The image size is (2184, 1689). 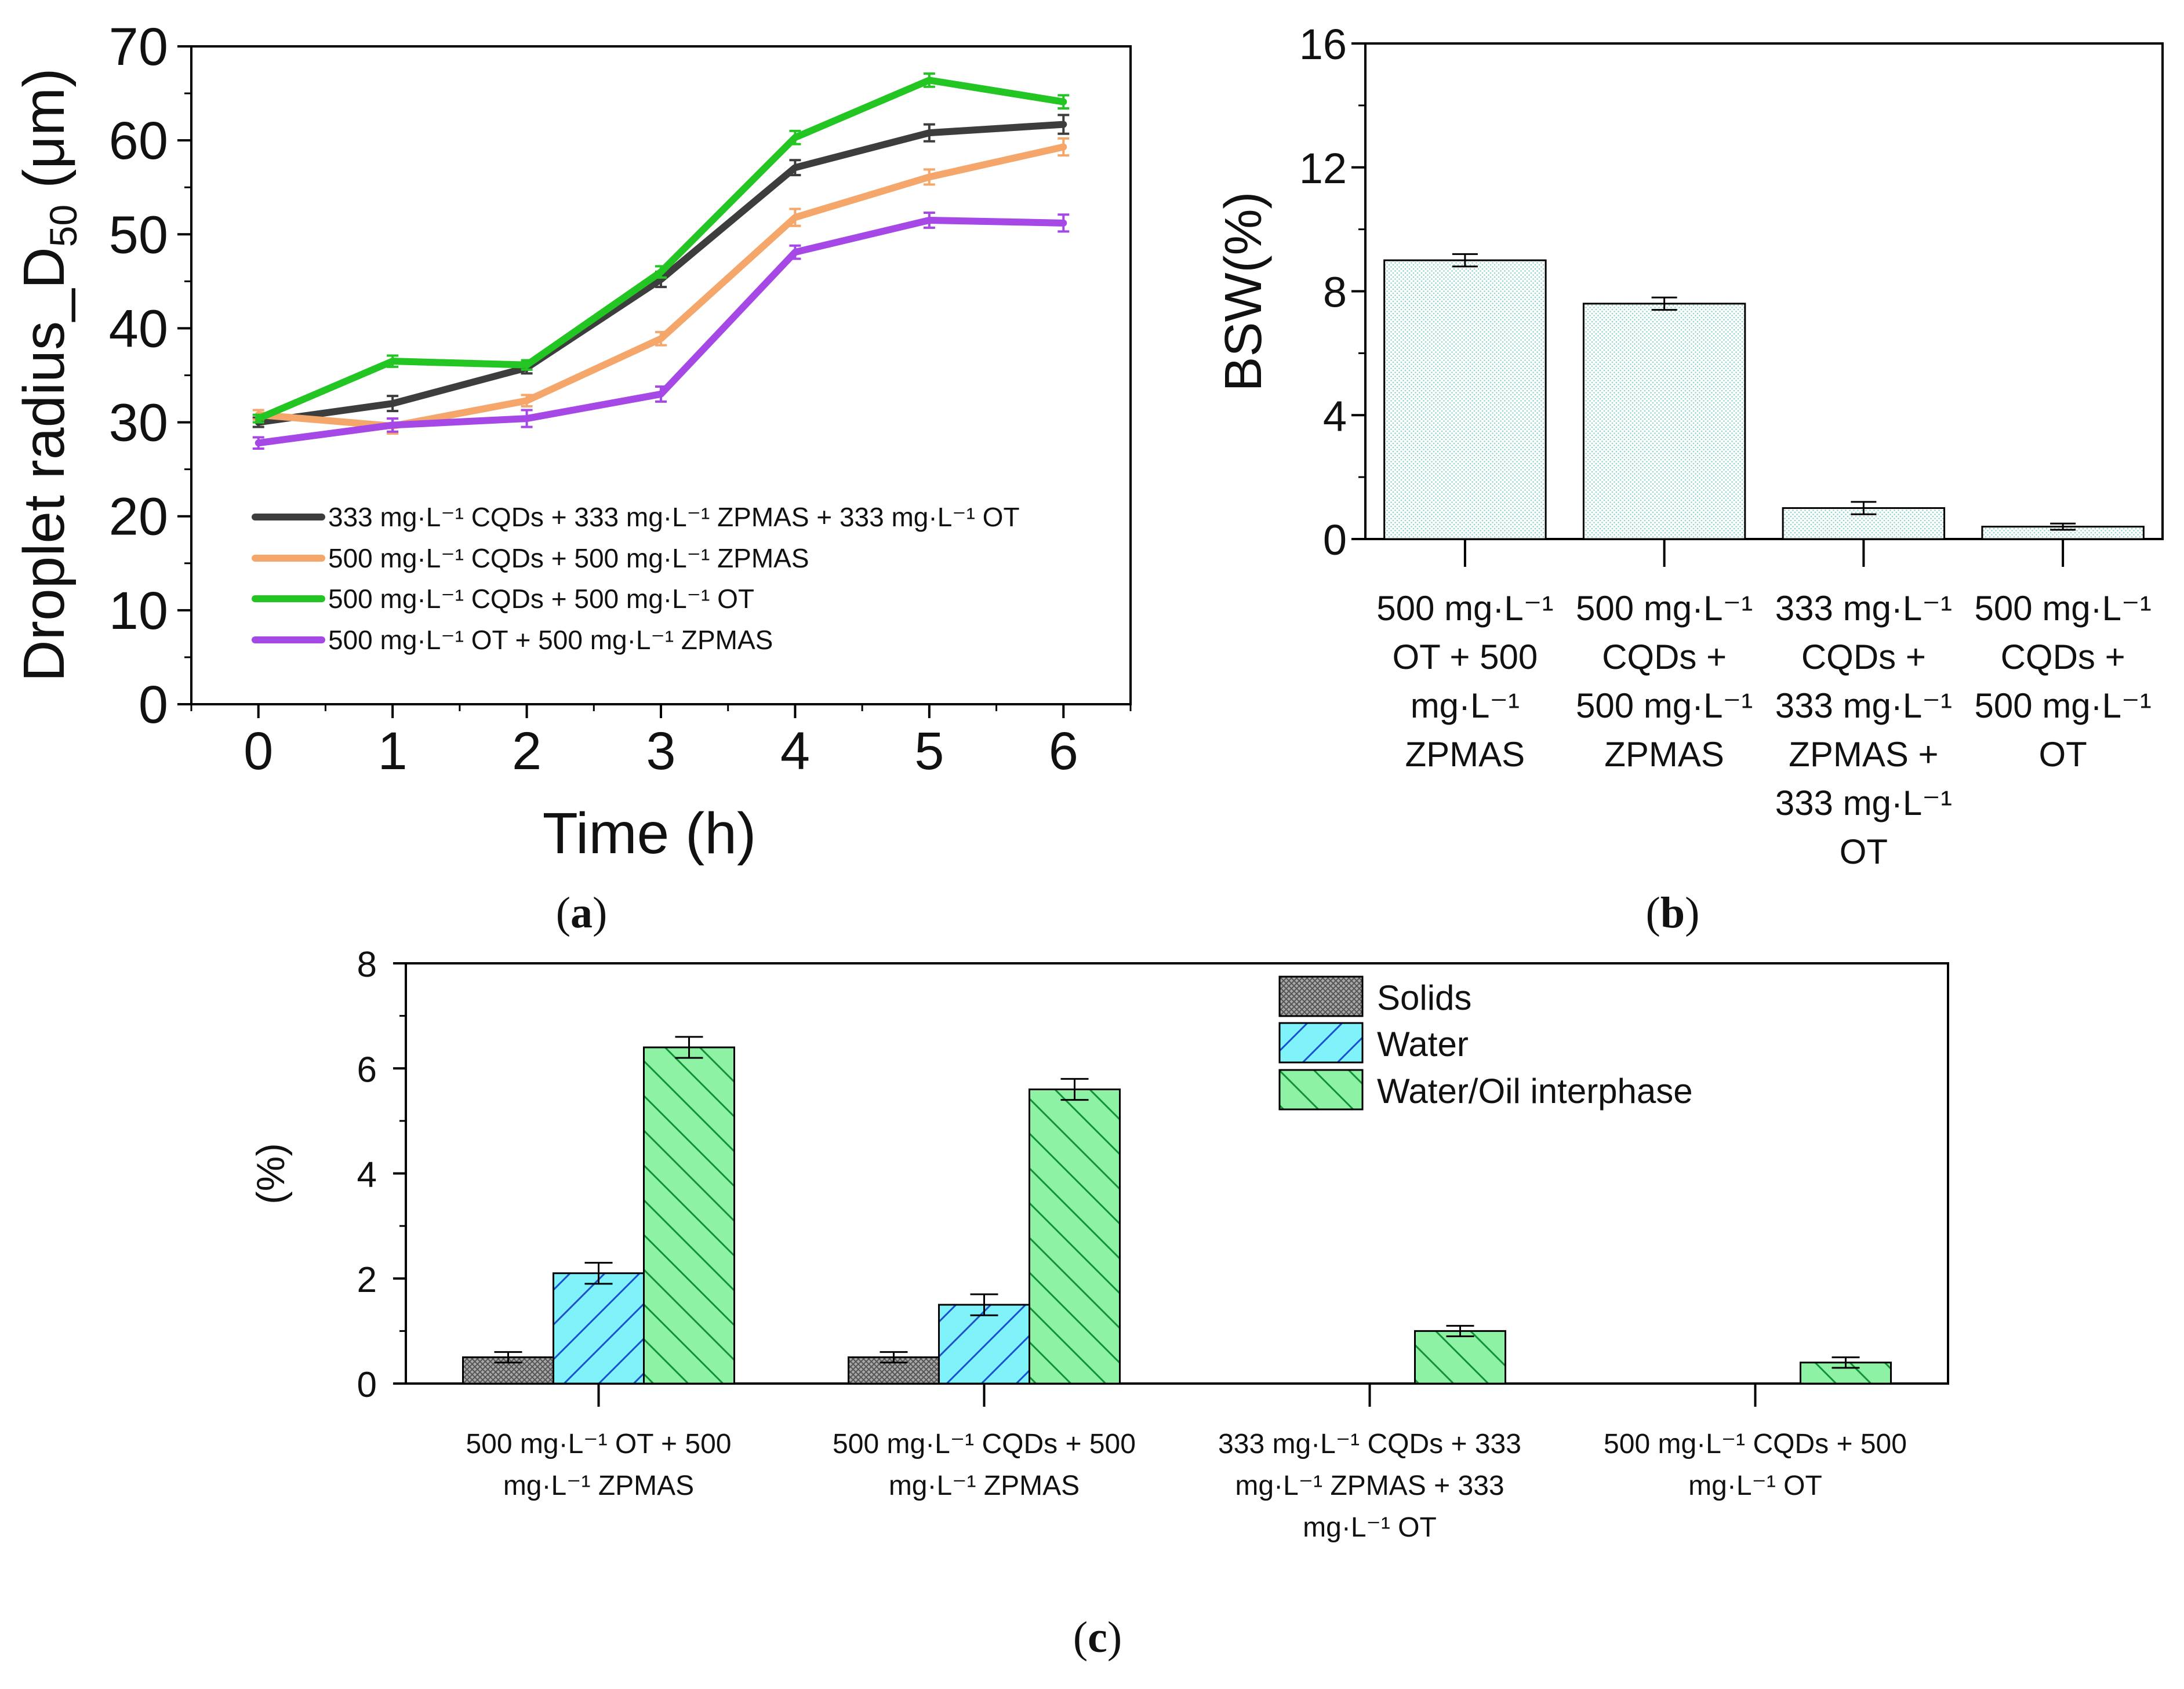 I want to click on x-tick-label: 4, so click(x=795, y=751).